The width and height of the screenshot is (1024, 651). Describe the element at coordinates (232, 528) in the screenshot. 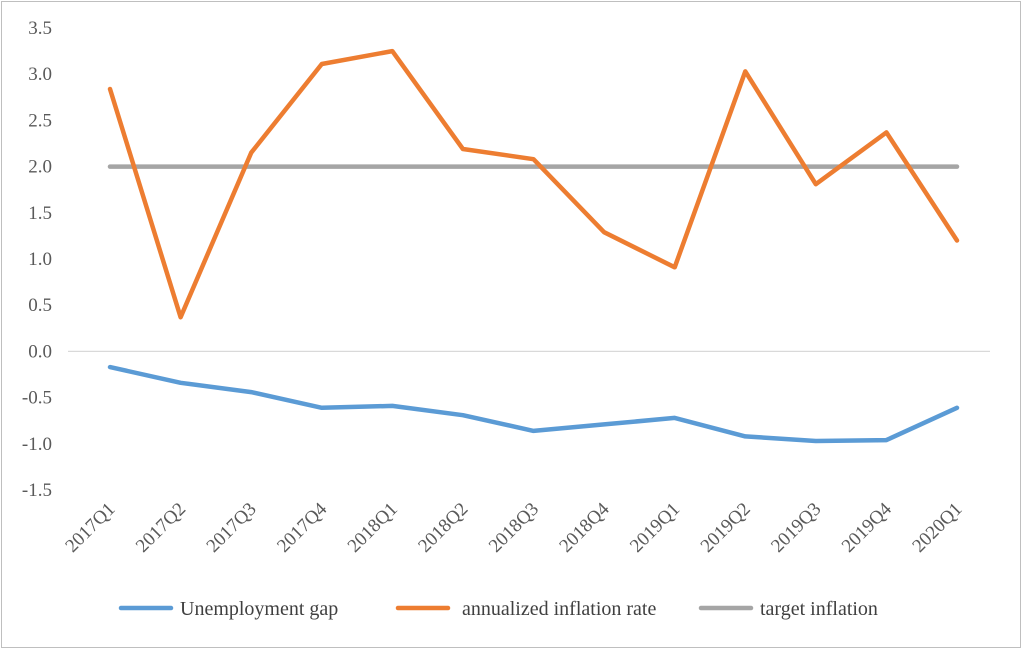

I see `x-tick-label: 2017Q3` at that location.